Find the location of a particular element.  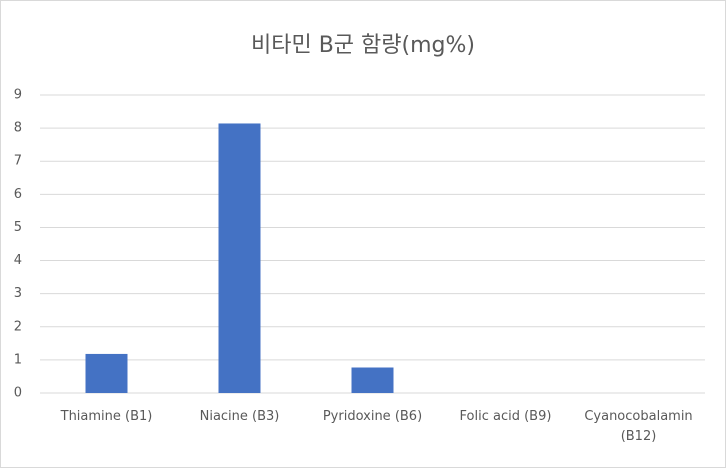

y-tick-label: 9 is located at coordinates (18, 95).